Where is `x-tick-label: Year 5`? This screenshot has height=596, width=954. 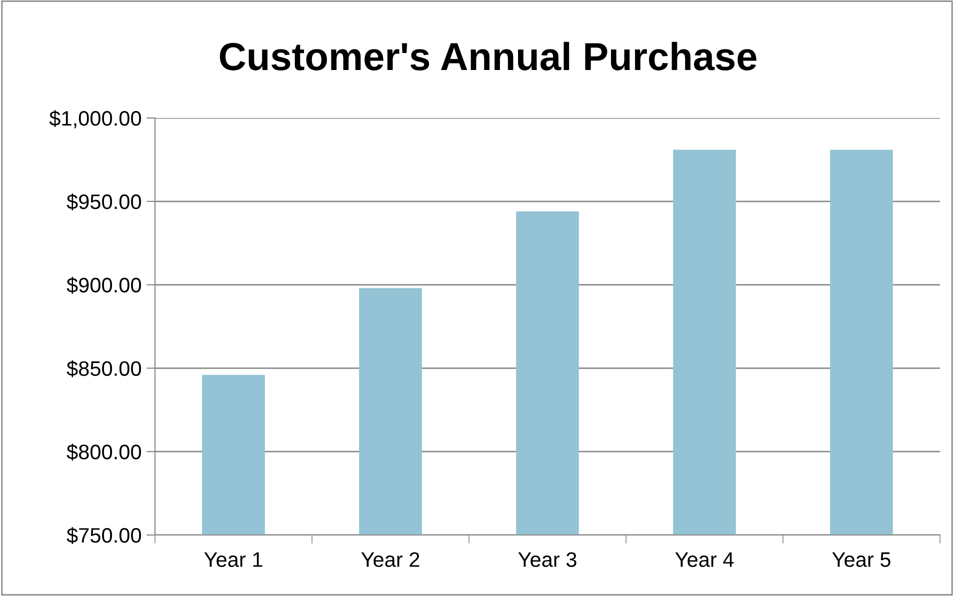
x-tick-label: Year 5 is located at coordinates (861, 559).